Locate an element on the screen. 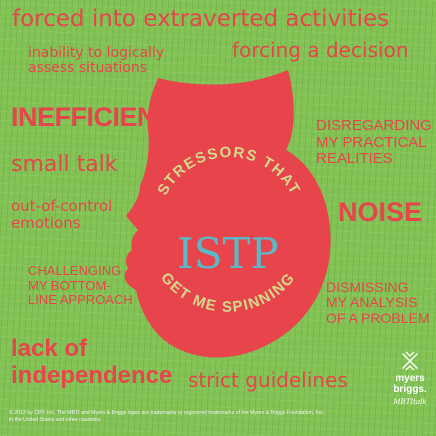  stressor-challenging-line3: LINE APPROACH is located at coordinates (80, 300).